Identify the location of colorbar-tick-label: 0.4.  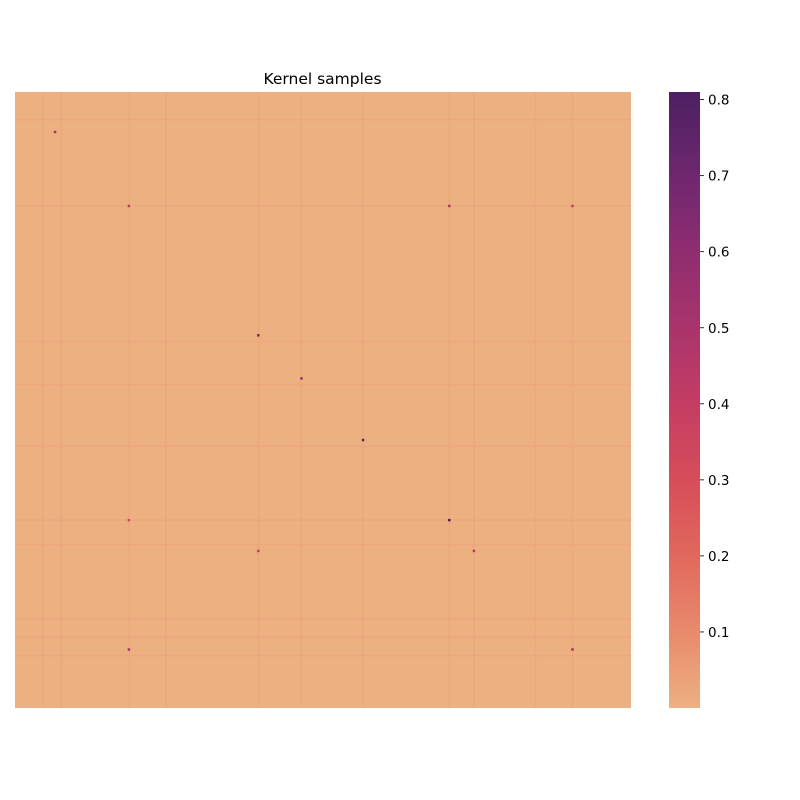
(718, 405).